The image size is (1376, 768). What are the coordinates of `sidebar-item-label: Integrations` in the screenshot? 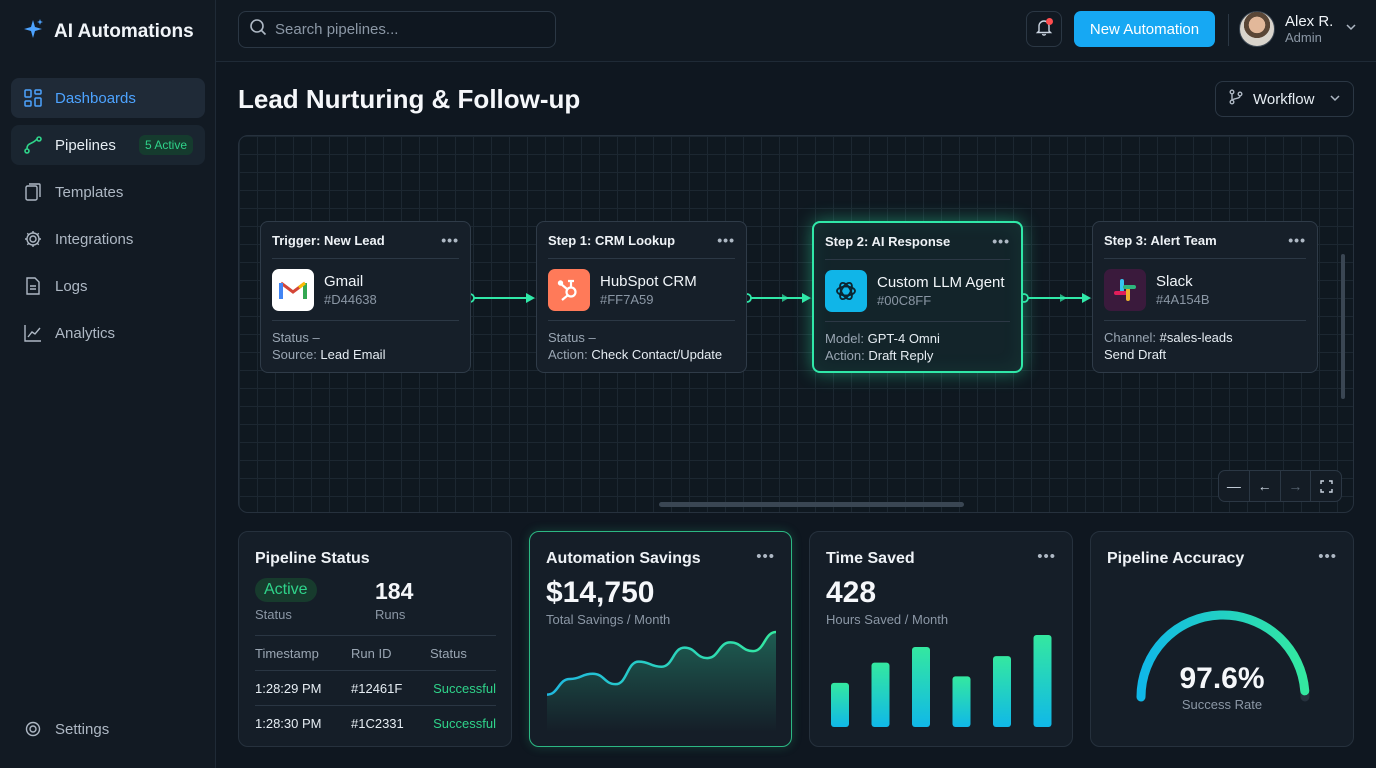 It's located at (94, 239).